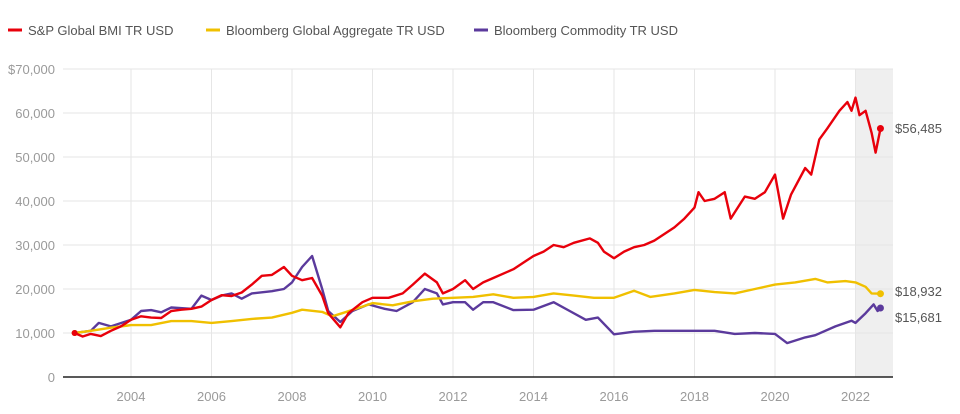 This screenshot has height=414, width=960. I want to click on y-tick-label: 0, so click(51, 377).